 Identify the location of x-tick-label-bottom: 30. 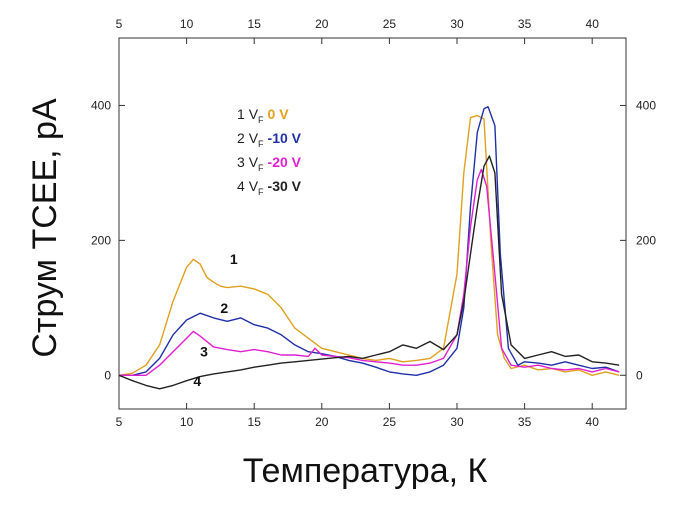
(457, 422).